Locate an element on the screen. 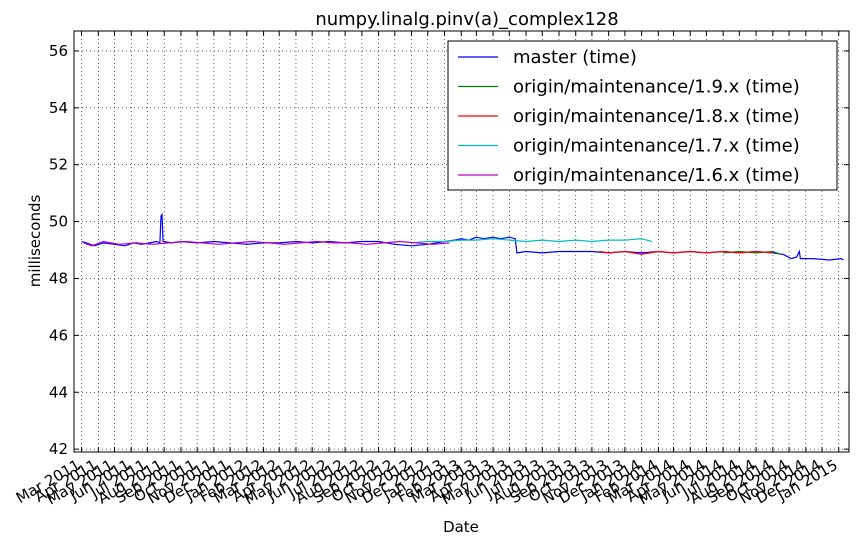 The height and width of the screenshot is (542, 858). y-tick-label: 50 is located at coordinates (58, 222).